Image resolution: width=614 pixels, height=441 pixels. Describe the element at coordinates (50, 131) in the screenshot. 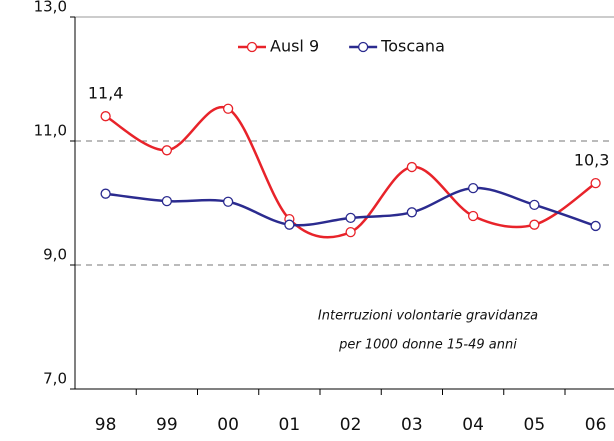

I see `y-tick-label: 11,0` at that location.